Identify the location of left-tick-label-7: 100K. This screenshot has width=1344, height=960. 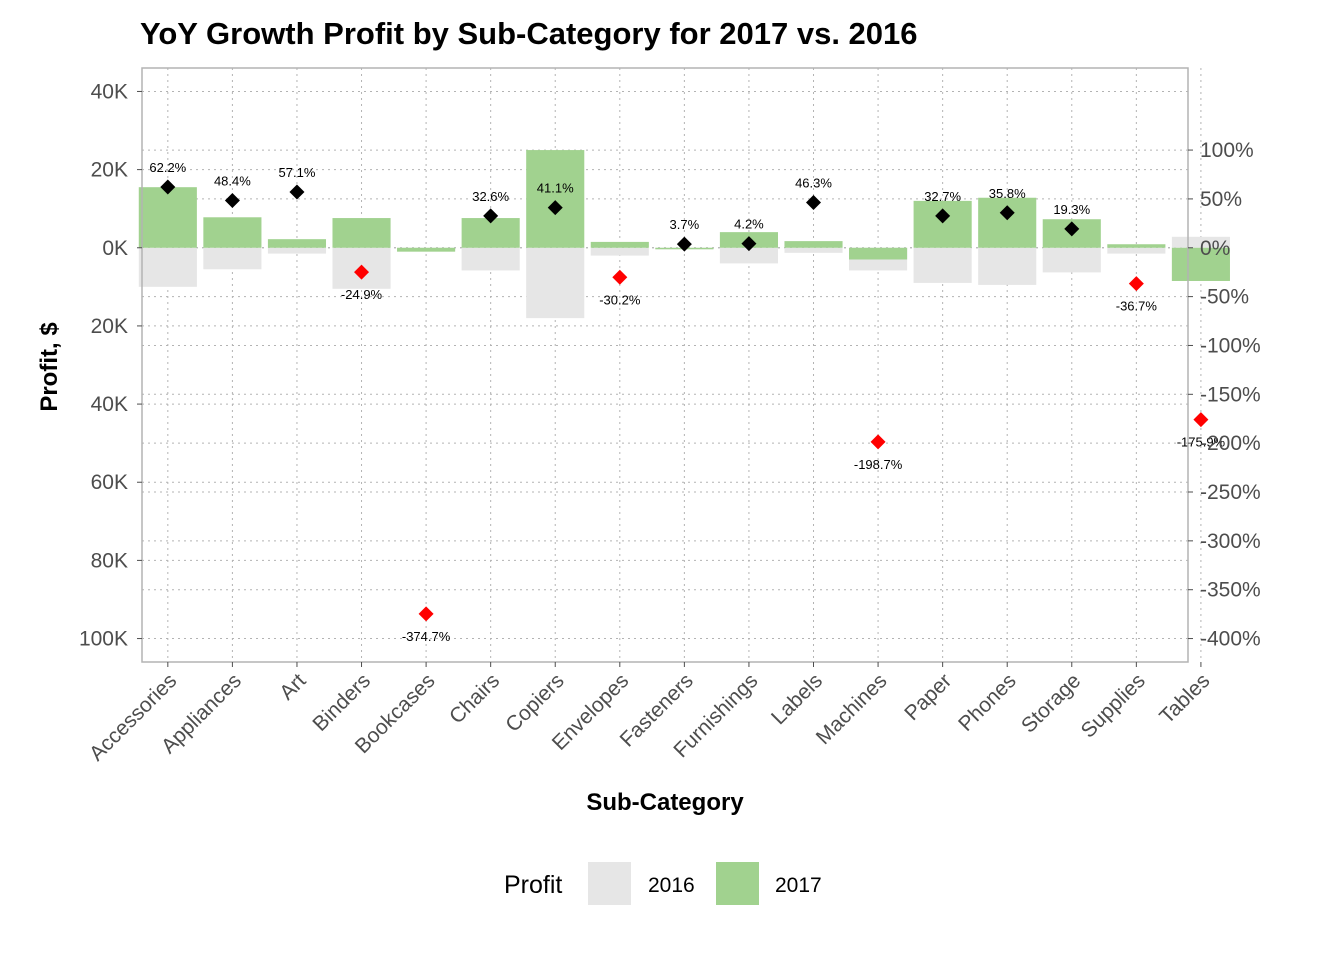
(103, 639).